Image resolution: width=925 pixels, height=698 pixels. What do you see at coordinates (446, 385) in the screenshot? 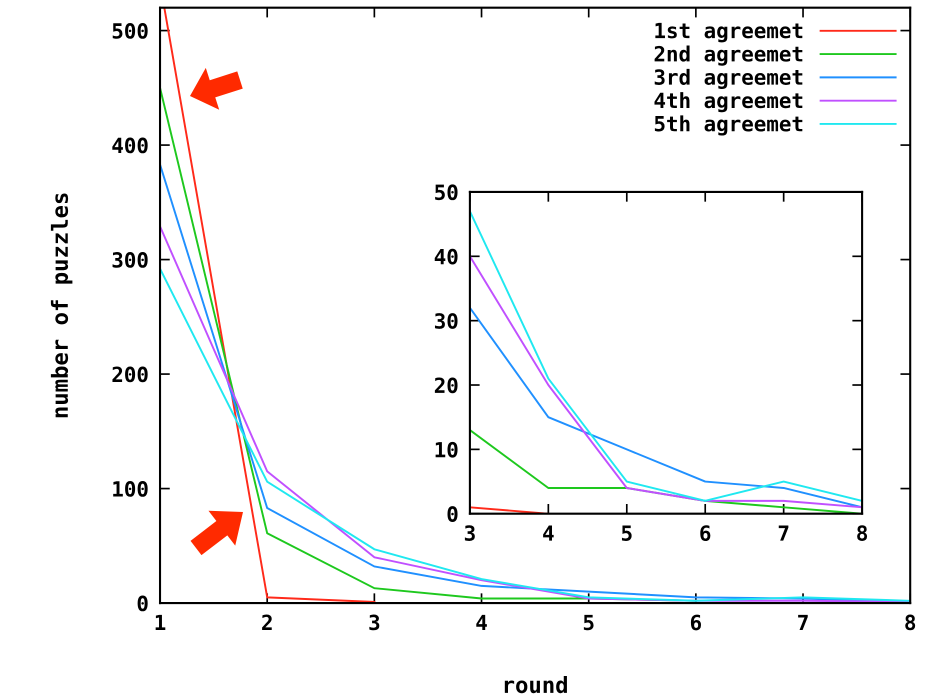
I see `y-tick-label: 20` at bounding box center [446, 385].